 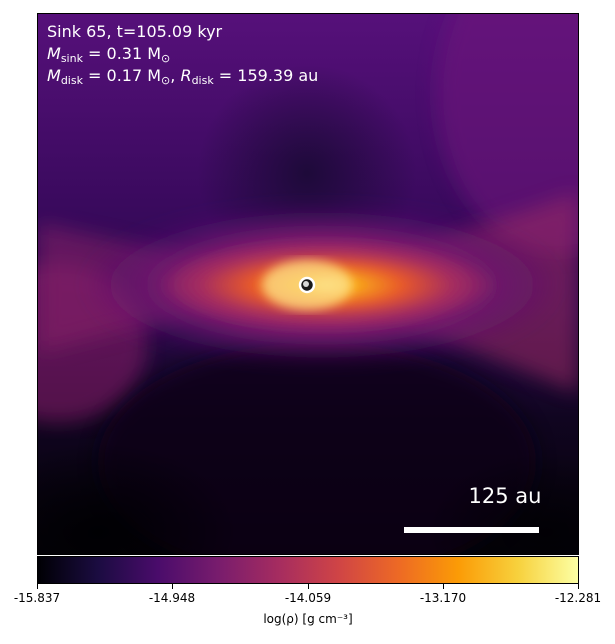 I want to click on colorbar-tick-label: -15.837, so click(x=37, y=598).